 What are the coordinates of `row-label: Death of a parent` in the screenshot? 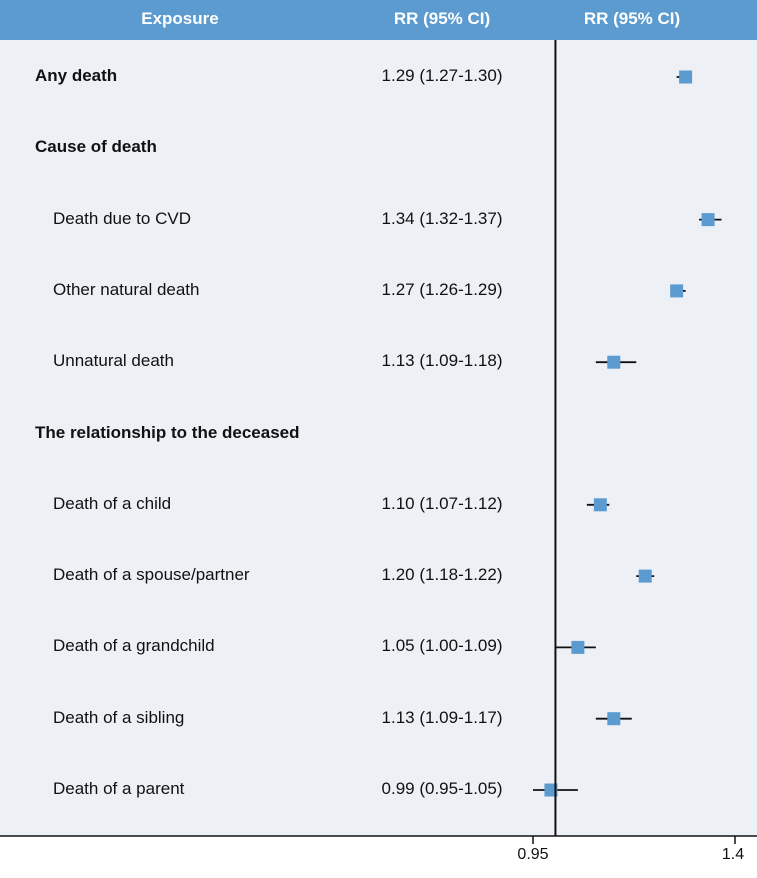 It's located at (119, 788).